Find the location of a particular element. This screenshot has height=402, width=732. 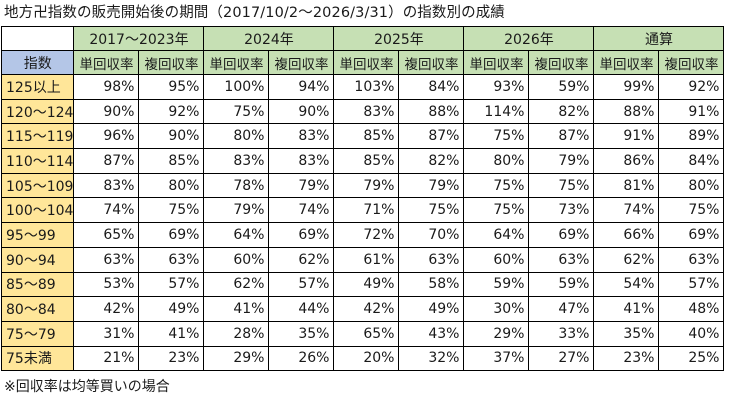

place-return-cell: 91% is located at coordinates (691, 111).